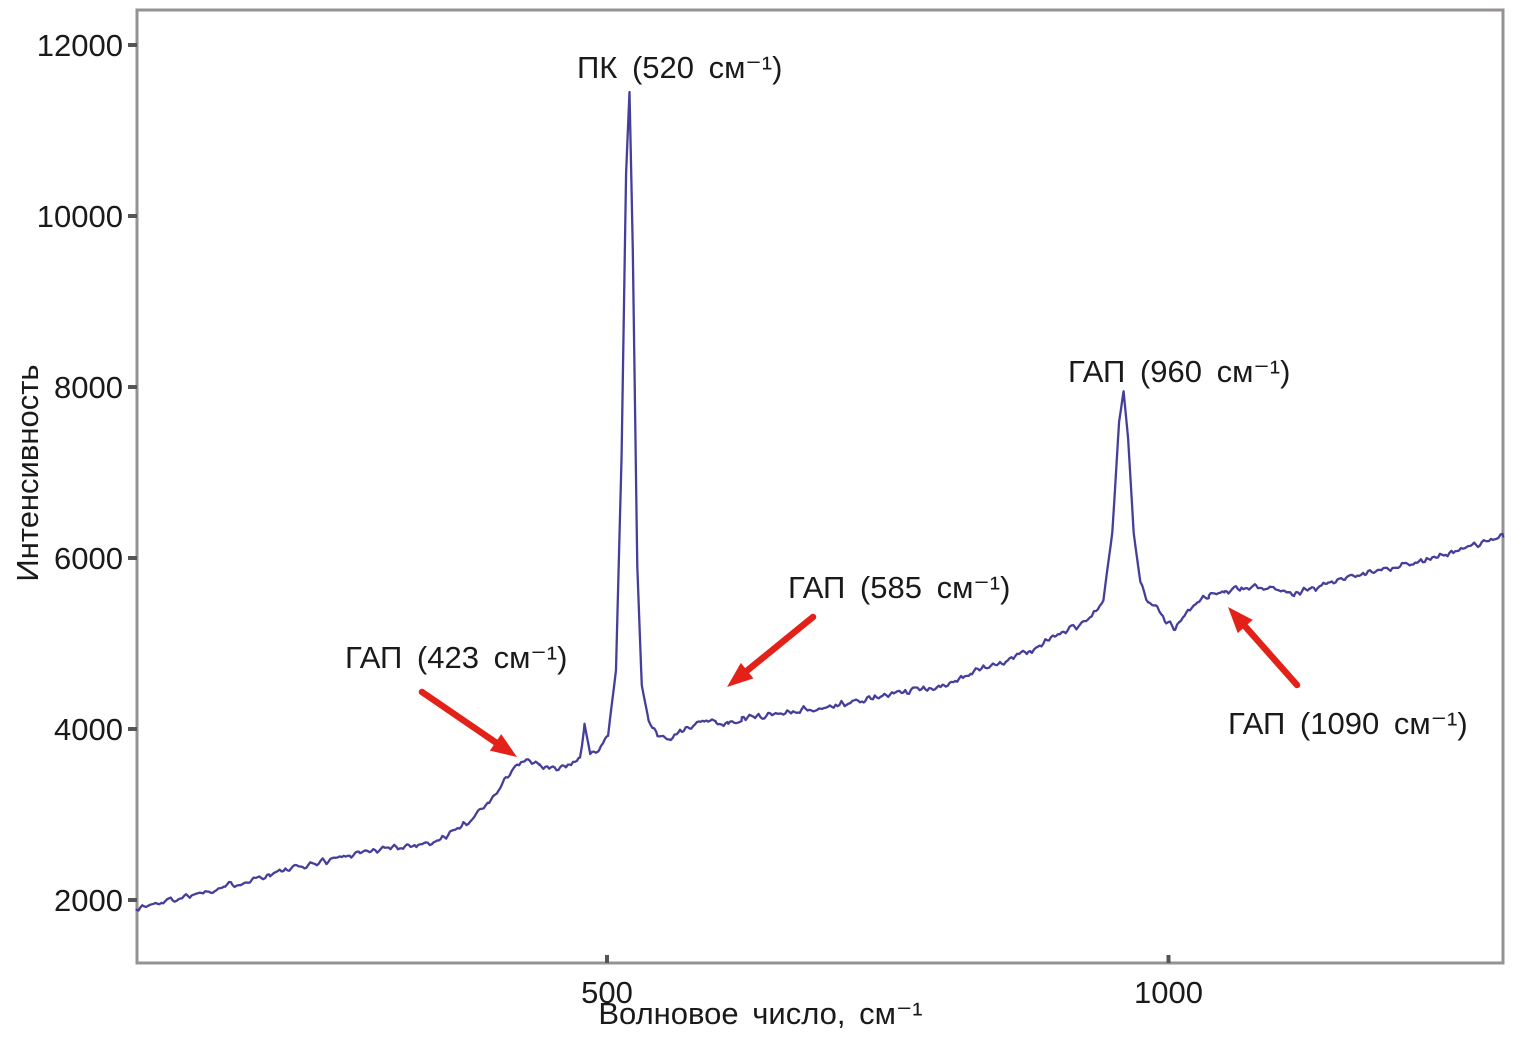 The width and height of the screenshot is (1521, 1037). Describe the element at coordinates (88, 729) in the screenshot. I see `y-axis-tick-label: 4000` at that location.